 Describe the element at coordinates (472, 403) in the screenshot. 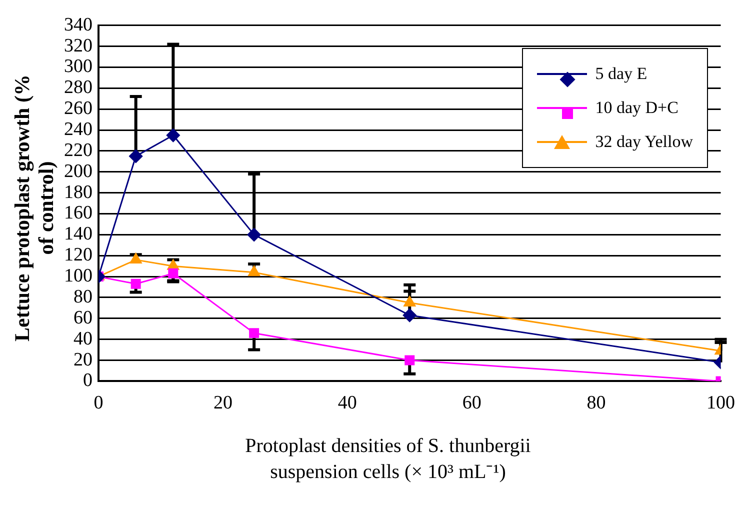

I see `x-tick-label: 60` at that location.